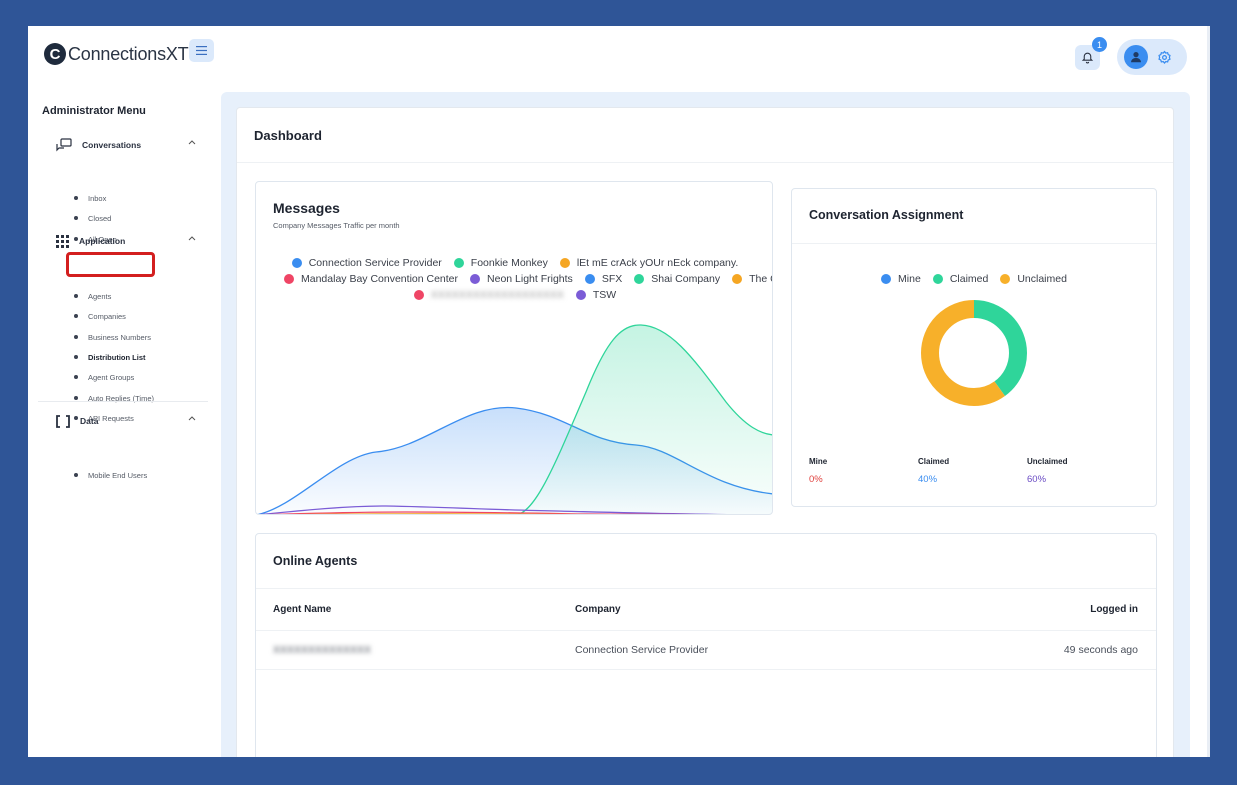  What do you see at coordinates (1037, 479) in the screenshot?
I see `stat-value: 60%` at bounding box center [1037, 479].